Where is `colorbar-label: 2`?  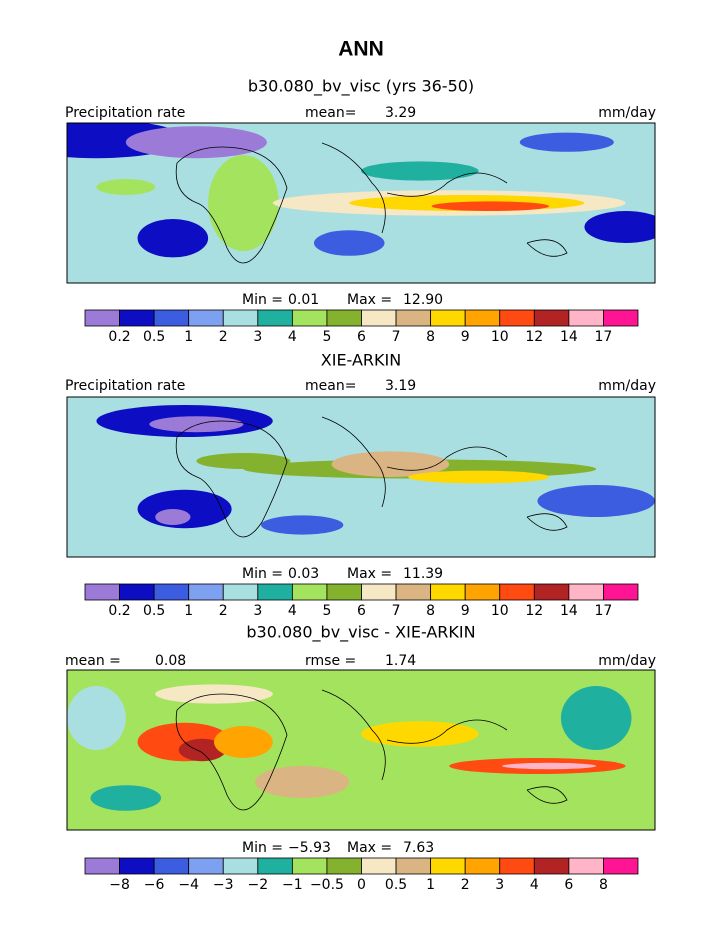 colorbar-label: 2 is located at coordinates (223, 611).